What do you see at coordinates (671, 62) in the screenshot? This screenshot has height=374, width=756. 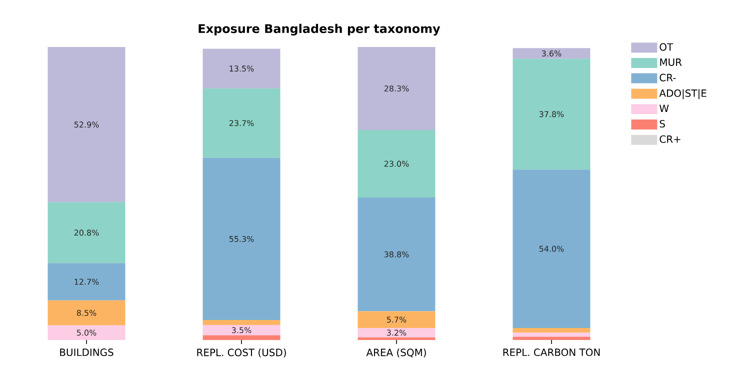 I see `legend-label: MUR` at bounding box center [671, 62].